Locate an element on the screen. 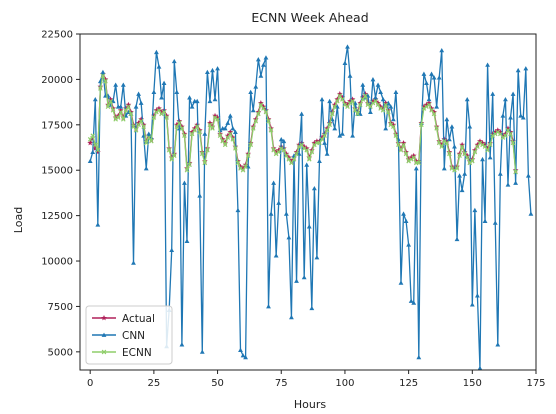 Image resolution: width=556 pixels, height=414 pixels. x-tick-label: 25 is located at coordinates (154, 383).